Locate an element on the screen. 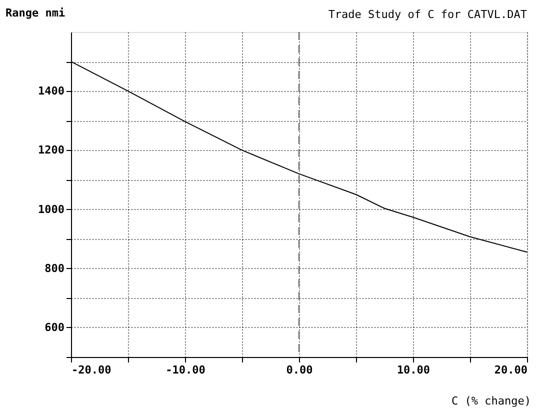 The width and height of the screenshot is (560, 409). x-axis-title: C (% change) is located at coordinates (491, 401).